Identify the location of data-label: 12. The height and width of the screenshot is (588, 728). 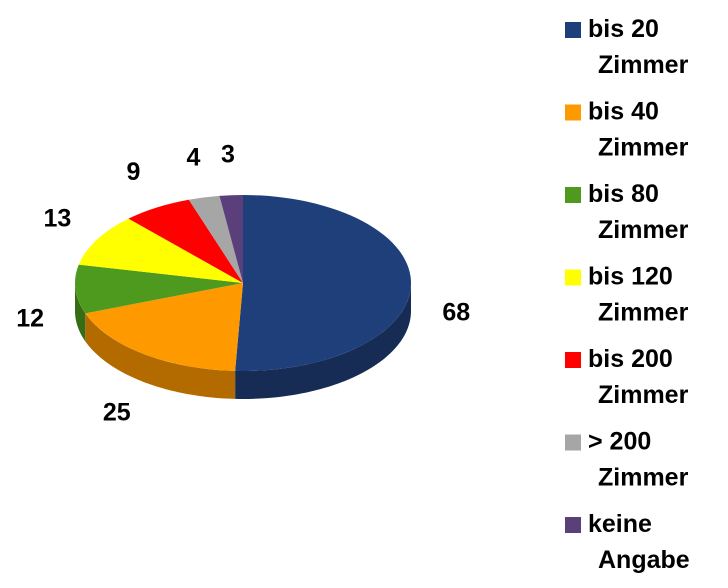
(30, 319).